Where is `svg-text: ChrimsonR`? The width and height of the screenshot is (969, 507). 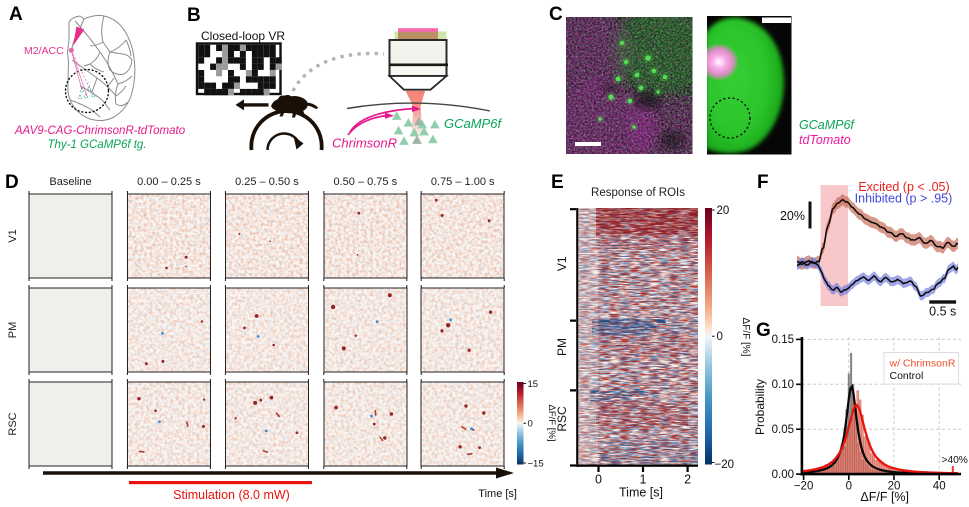 svg-text: ChrimsonR is located at coordinates (364, 143).